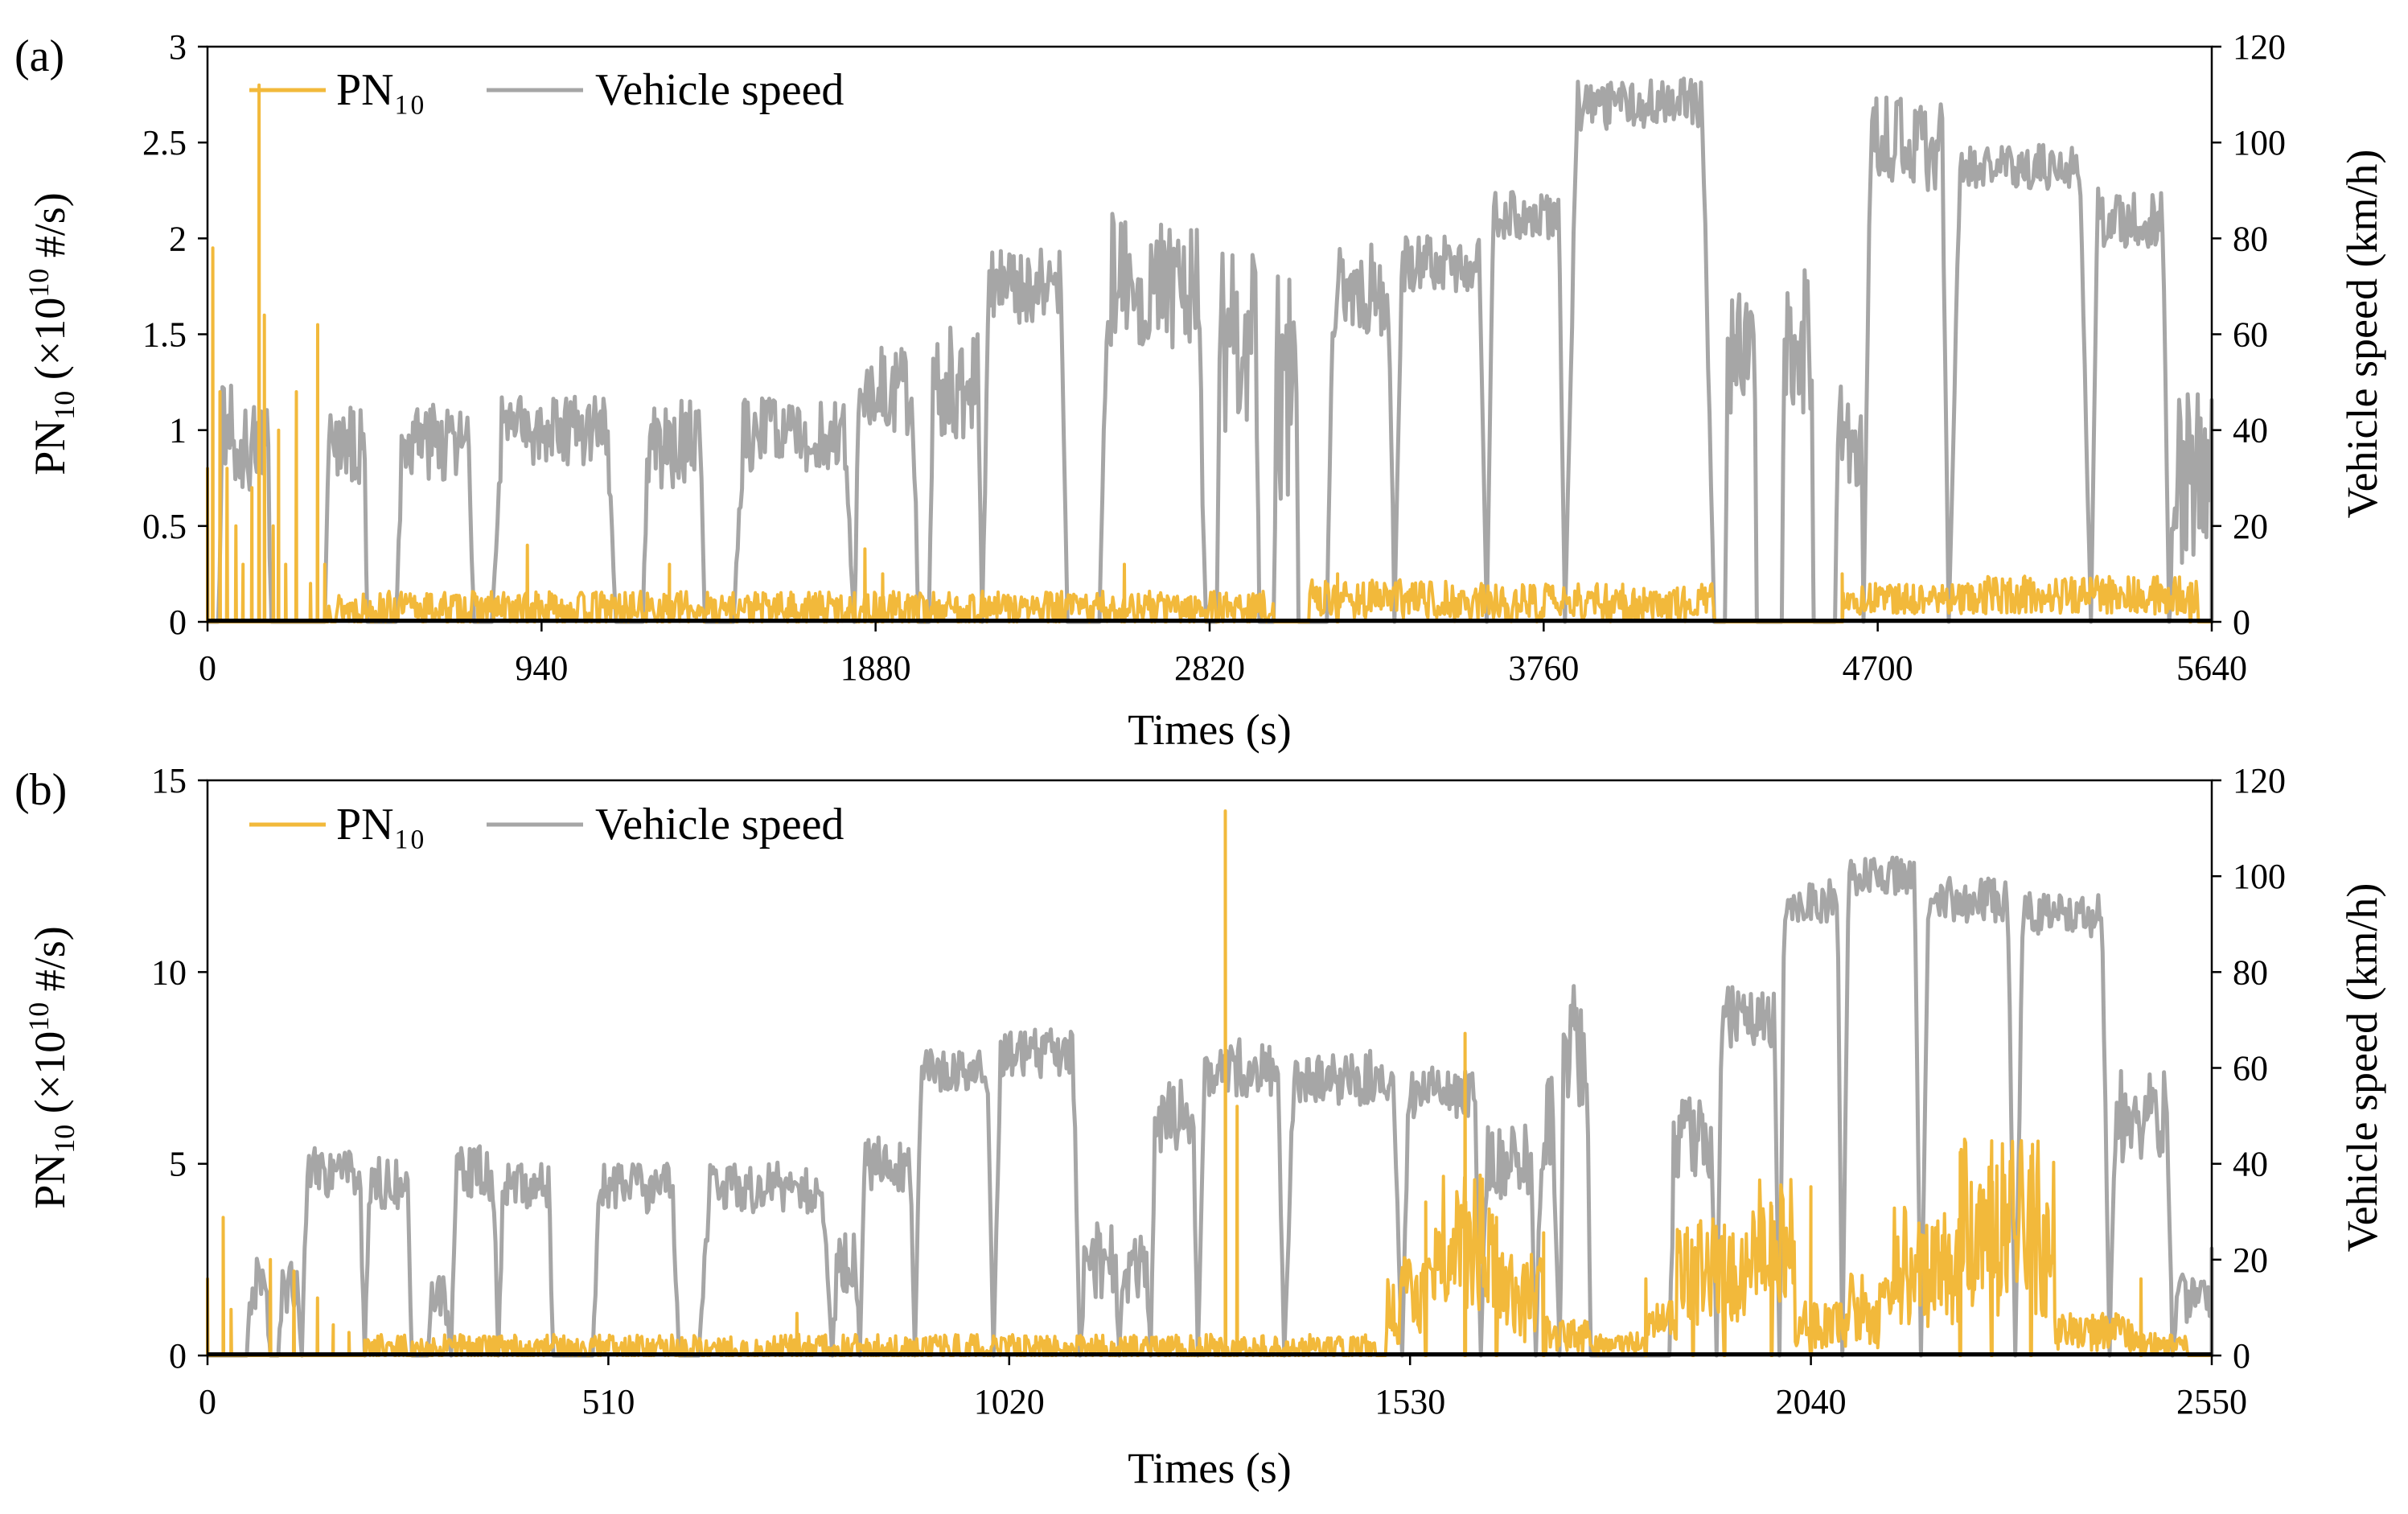 Image resolution: width=2408 pixels, height=1514 pixels. What do you see at coordinates (2259, 876) in the screenshot?
I see `panel-b-y-tick-label-right: 100` at bounding box center [2259, 876].